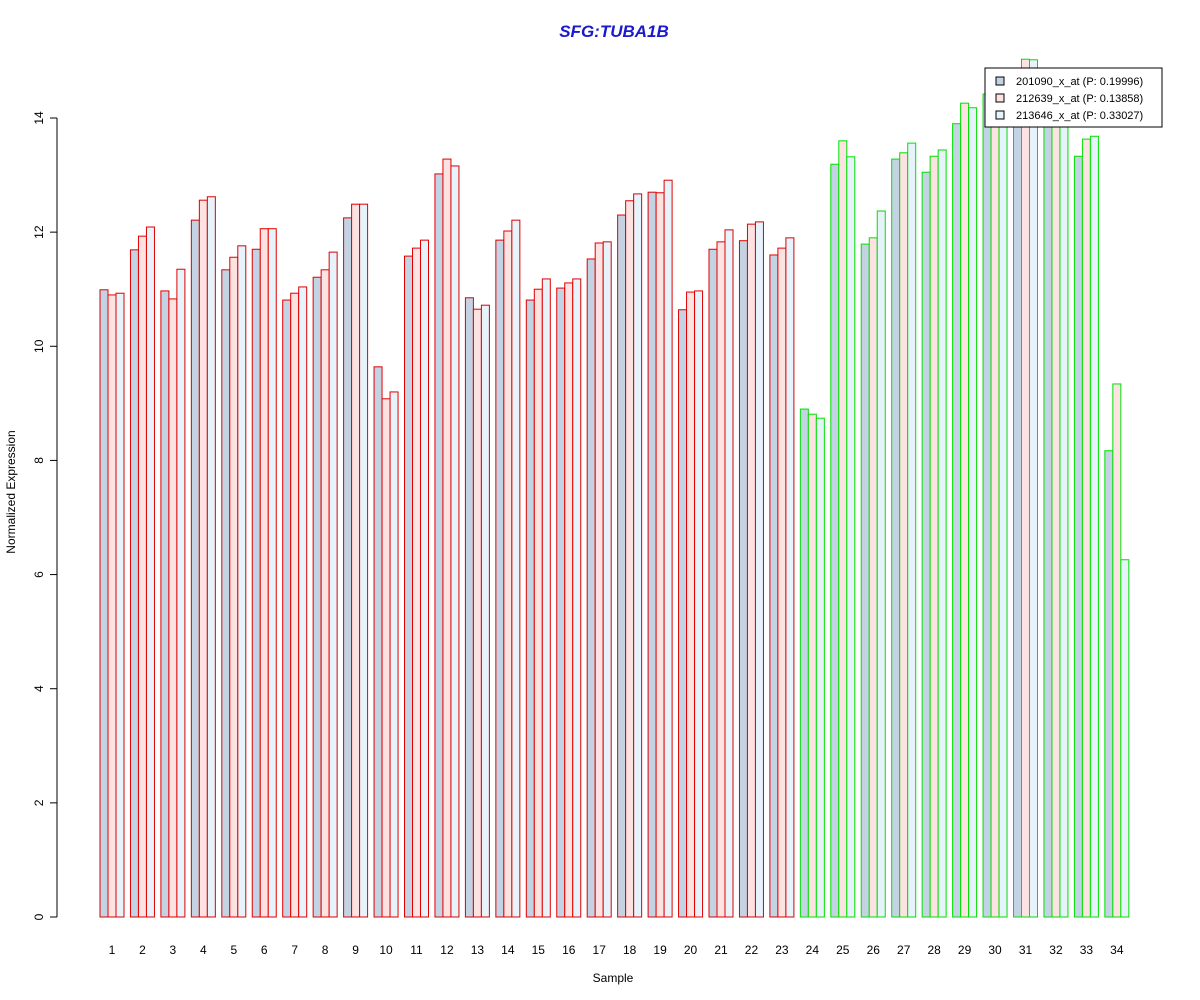 The image size is (1200, 1000). I want to click on x-tick-label: 21, so click(721, 950).